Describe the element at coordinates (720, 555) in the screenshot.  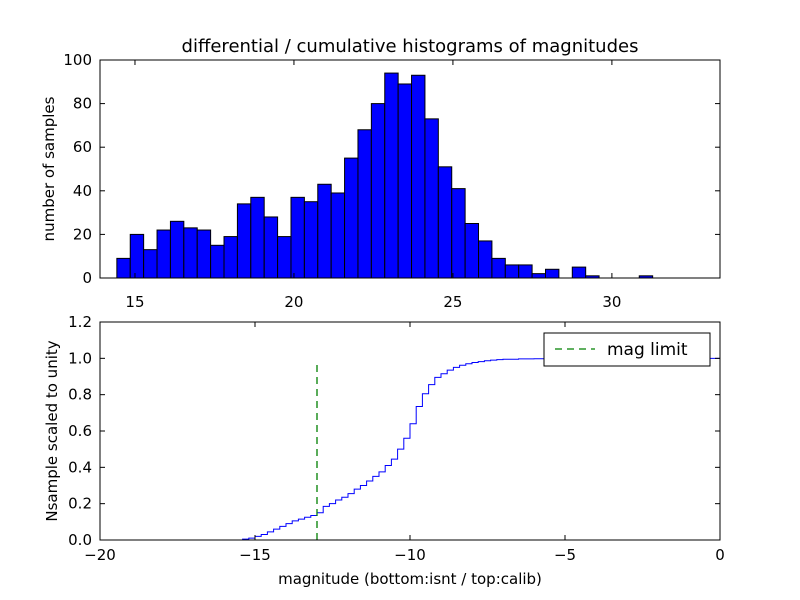
I see `cumulative-x-tick-label: 0` at that location.